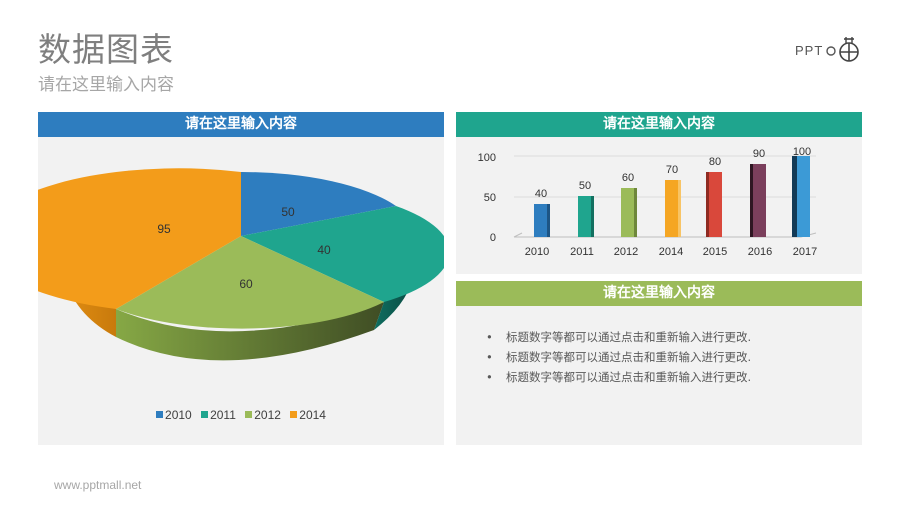  Describe the element at coordinates (801, 196) in the screenshot. I see `bar-2017` at that location.